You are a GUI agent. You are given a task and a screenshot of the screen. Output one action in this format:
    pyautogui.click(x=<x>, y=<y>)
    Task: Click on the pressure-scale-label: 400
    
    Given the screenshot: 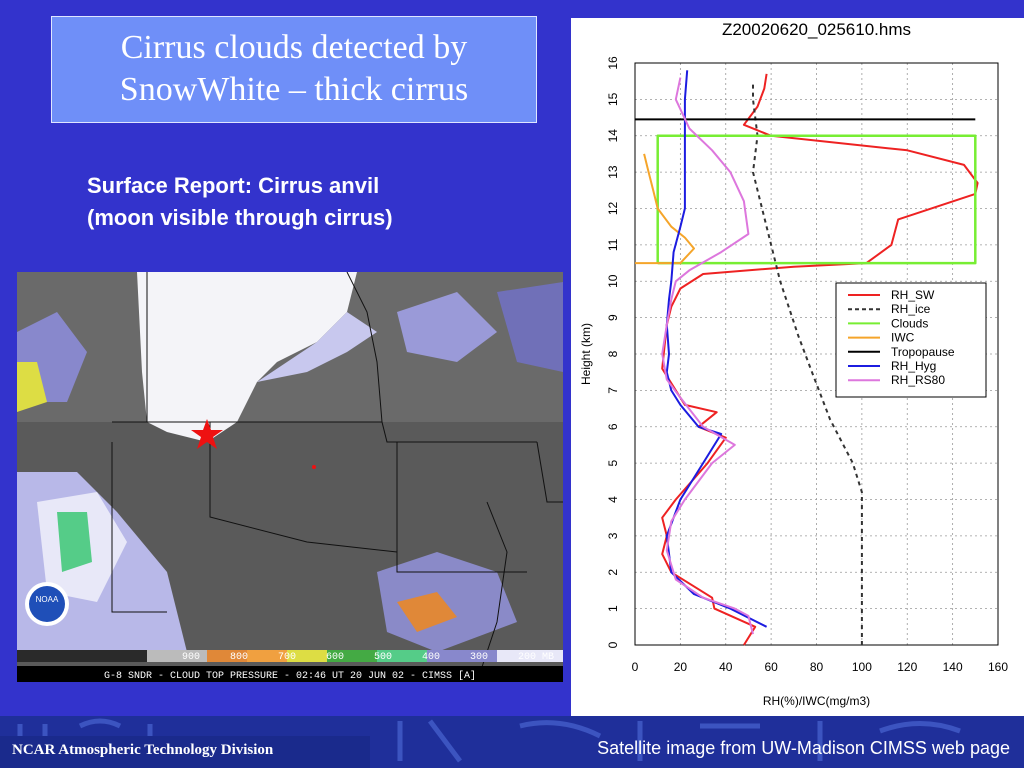 What is the action you would take?
    pyautogui.click(x=431, y=657)
    